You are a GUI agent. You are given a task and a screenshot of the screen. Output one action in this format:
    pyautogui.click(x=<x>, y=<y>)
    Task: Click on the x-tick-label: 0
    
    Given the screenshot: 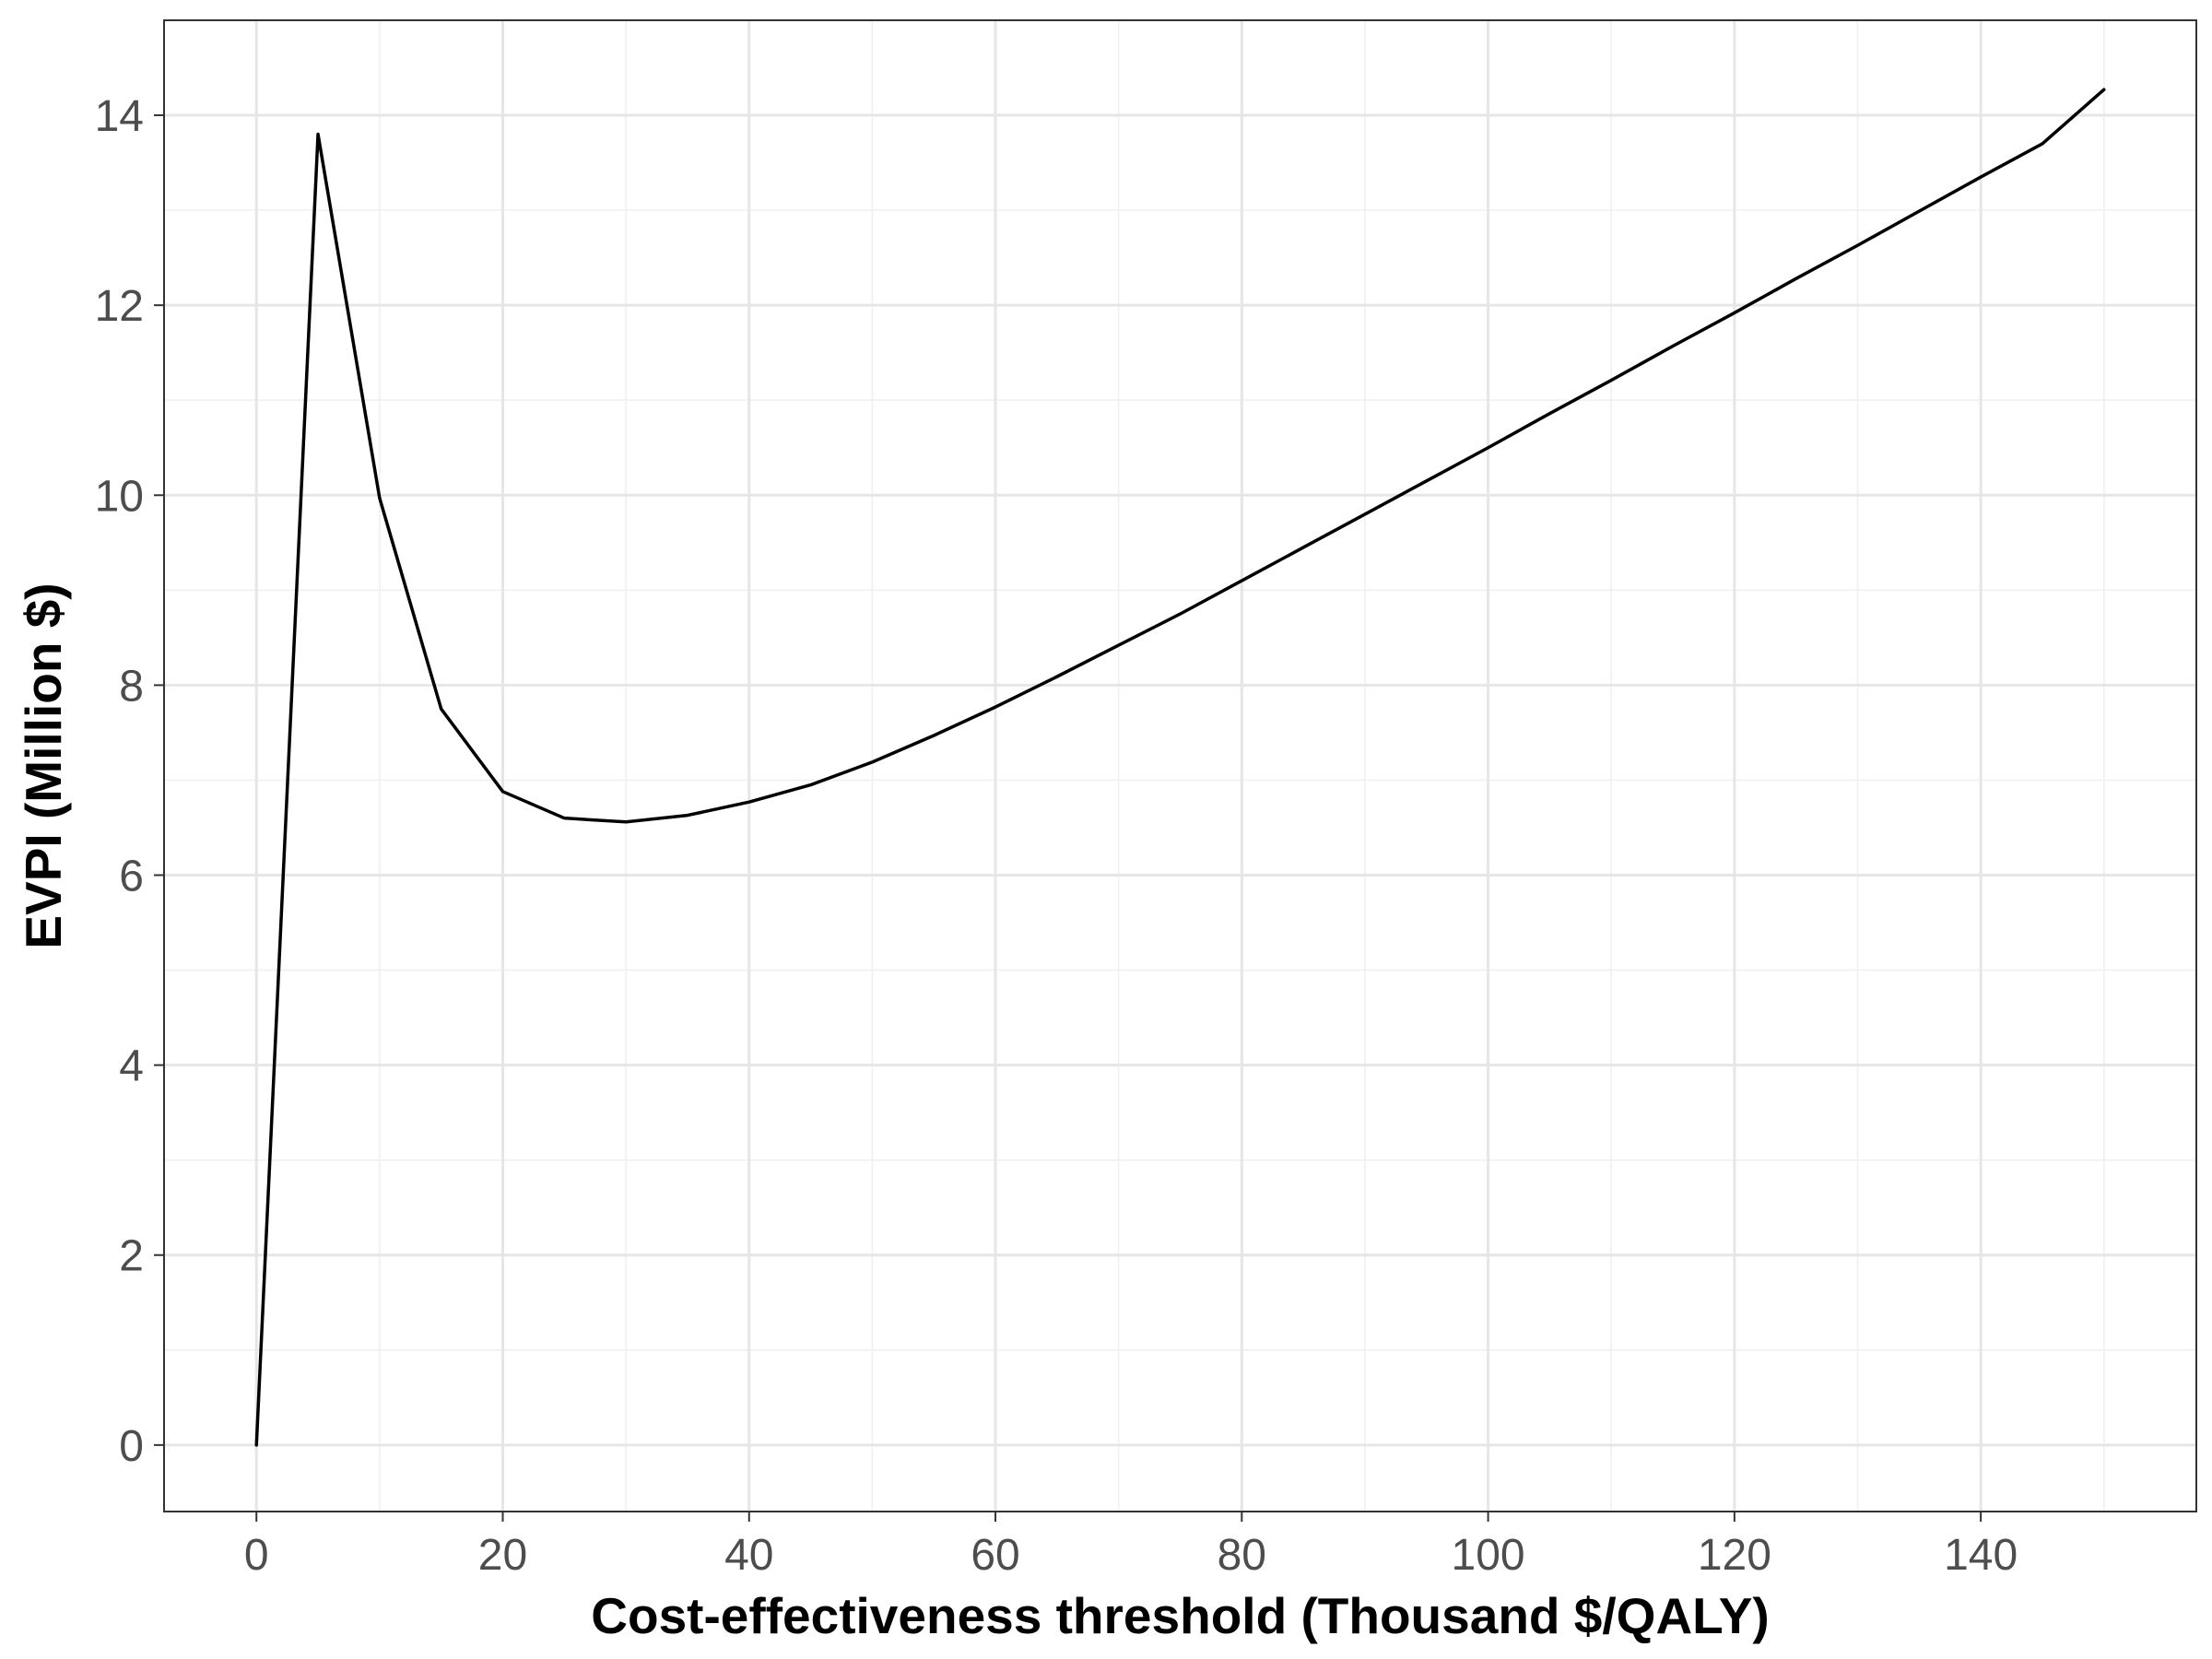 What is the action you would take?
    pyautogui.click(x=256, y=1555)
    